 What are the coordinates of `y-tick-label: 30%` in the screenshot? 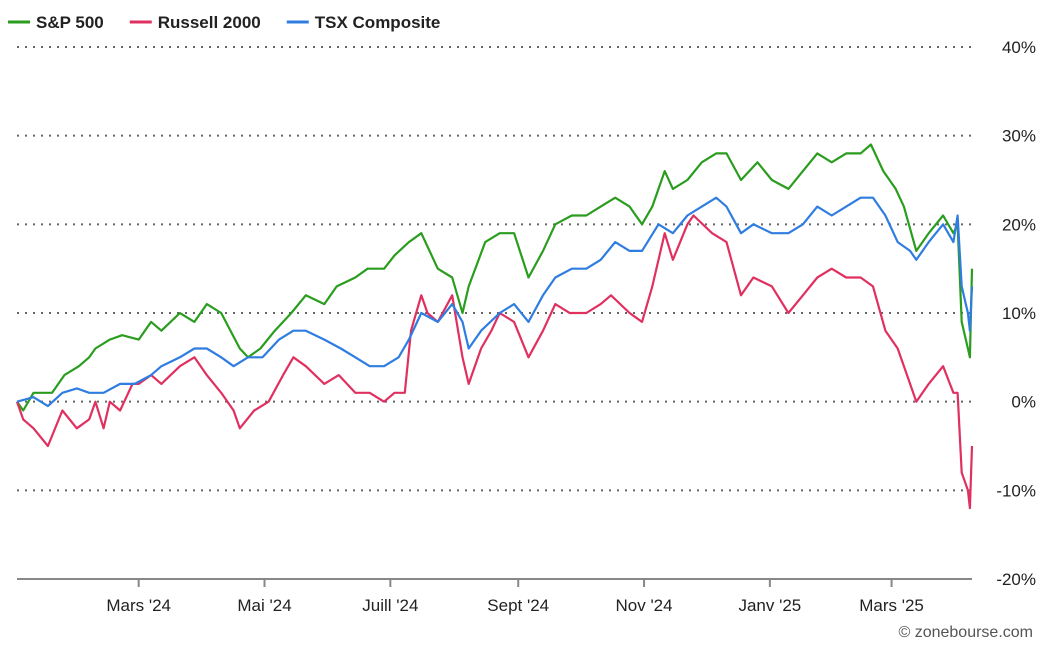 It's located at (1019, 136).